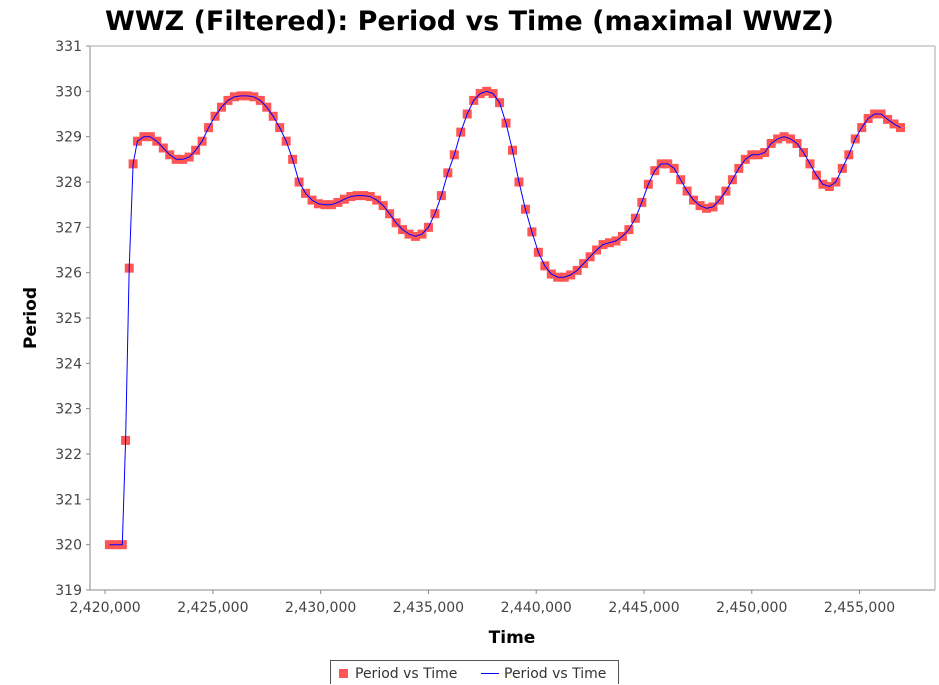  What do you see at coordinates (406, 674) in the screenshot?
I see `legend-label-markers: Period vs Time` at bounding box center [406, 674].